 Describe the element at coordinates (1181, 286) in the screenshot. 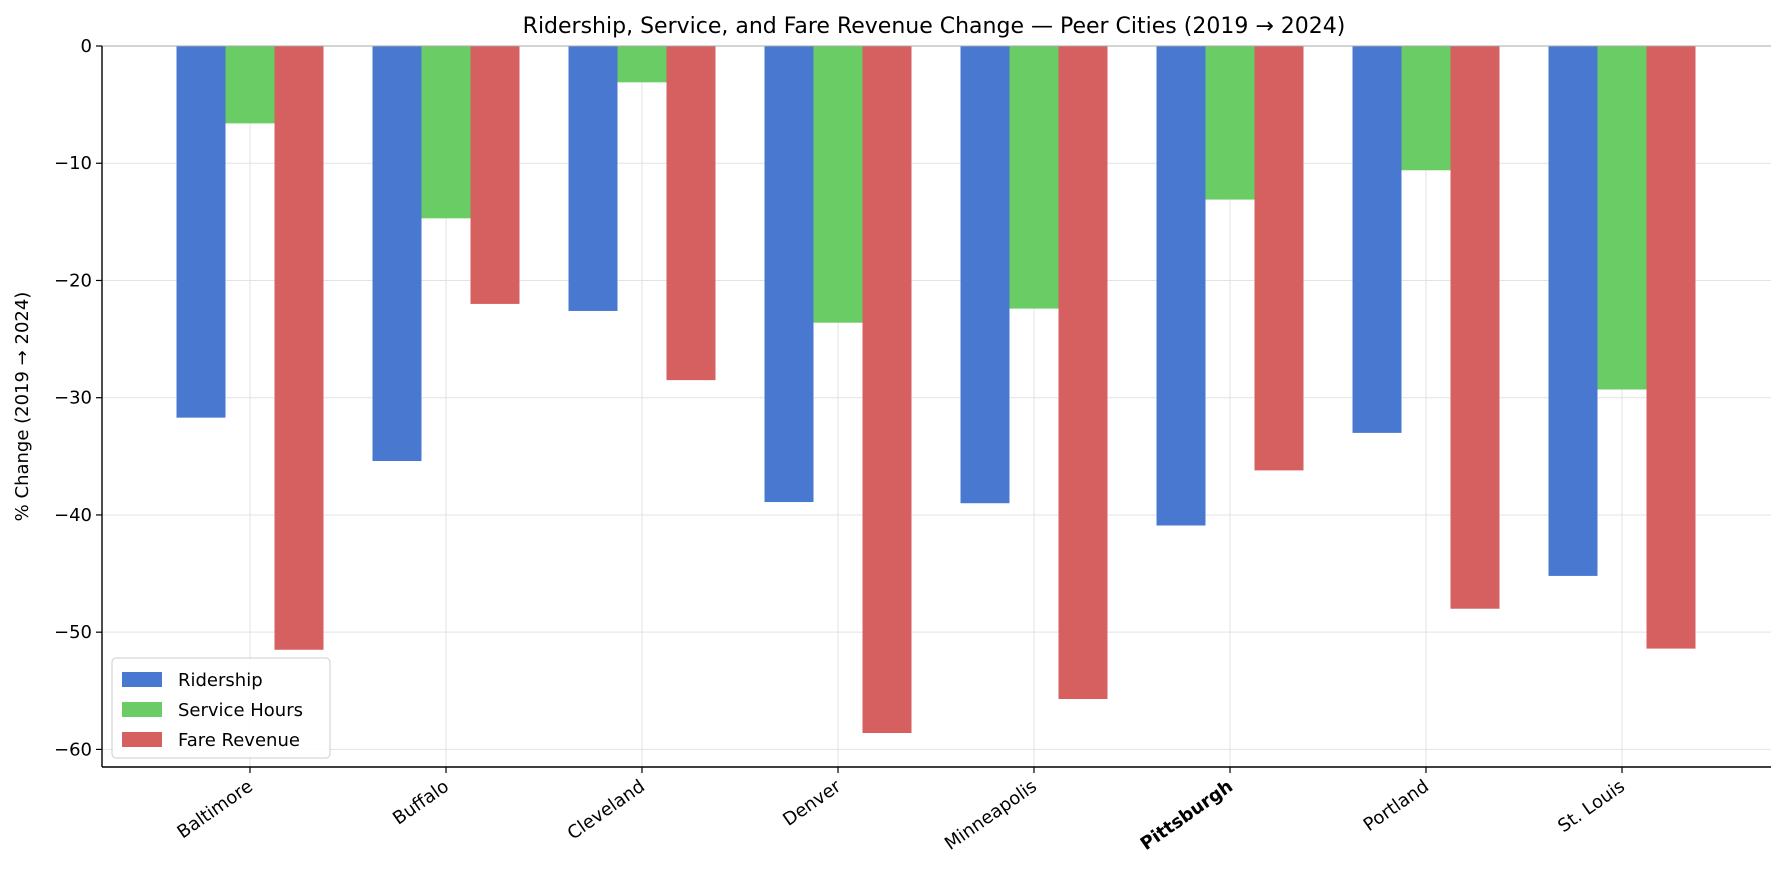

I see `bar-ridership-pittsburgh` at that location.